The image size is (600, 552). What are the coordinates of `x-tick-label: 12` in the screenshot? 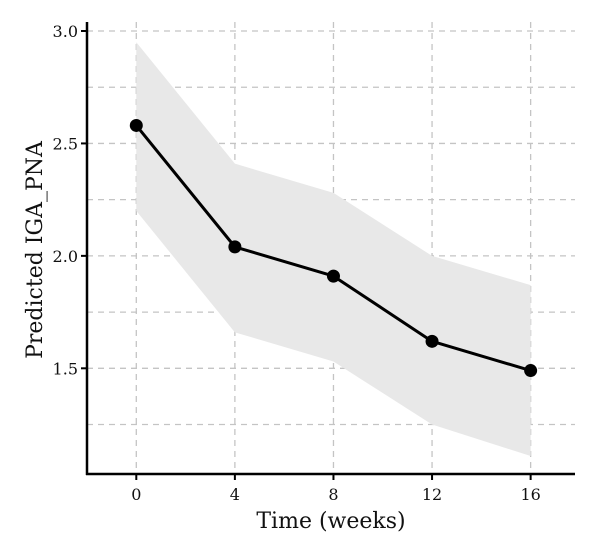 It's located at (432, 494).